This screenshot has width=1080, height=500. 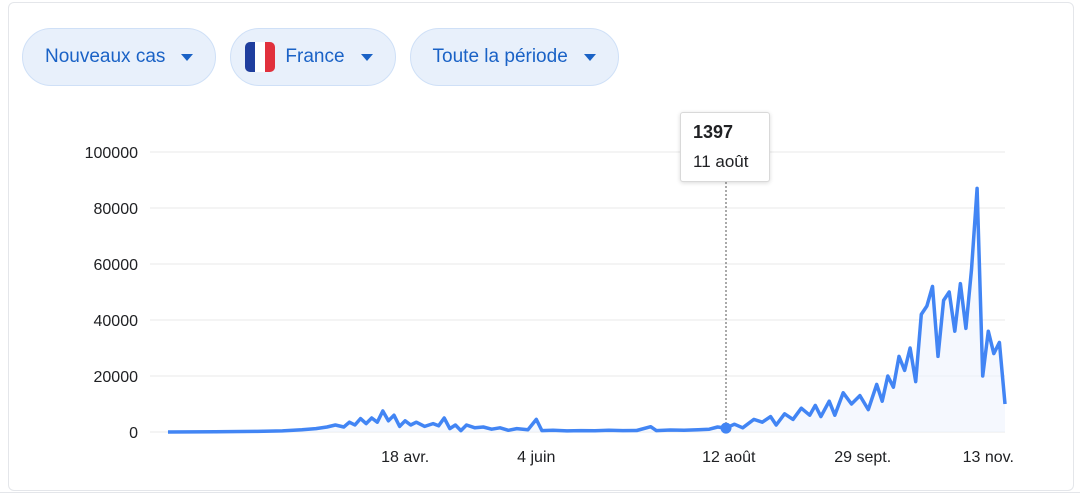 I want to click on x-tick-label: 4 juin, so click(x=536, y=457).